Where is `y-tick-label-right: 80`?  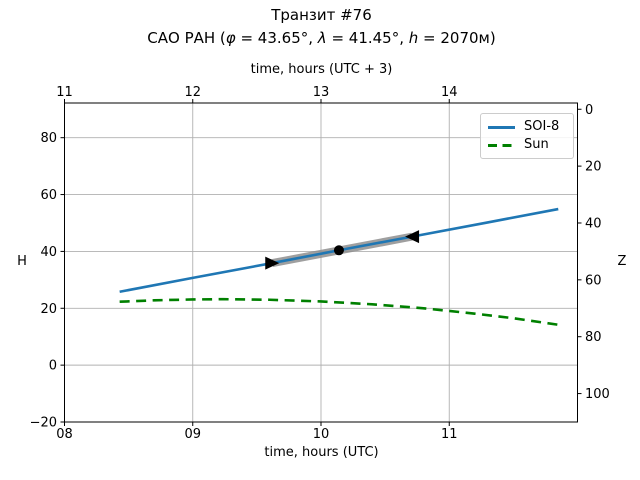
y-tick-label-right: 80 is located at coordinates (593, 337).